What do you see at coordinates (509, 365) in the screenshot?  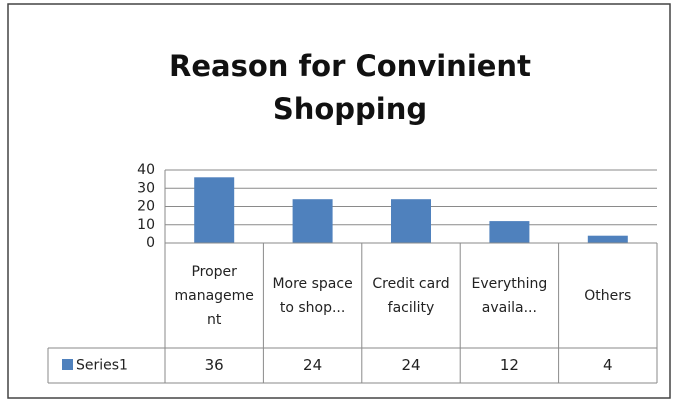 I see `data-table-value: 12` at bounding box center [509, 365].